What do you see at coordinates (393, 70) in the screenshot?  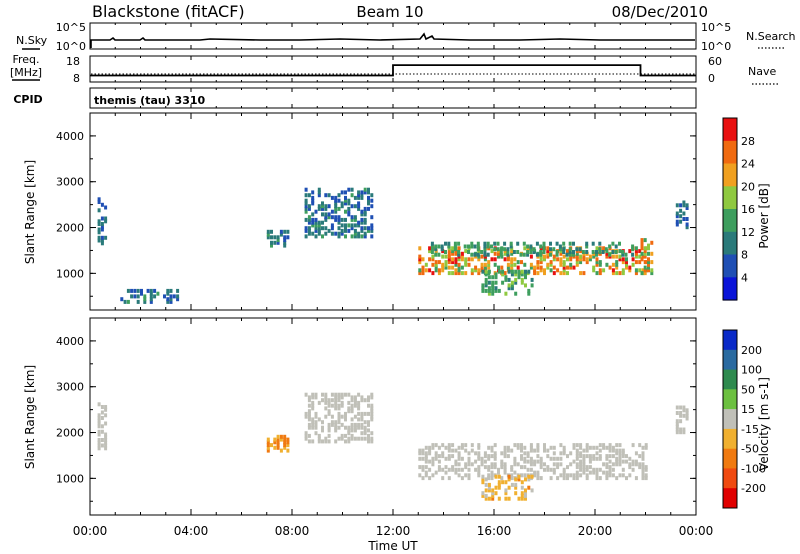 I see `freq-trace` at bounding box center [393, 70].